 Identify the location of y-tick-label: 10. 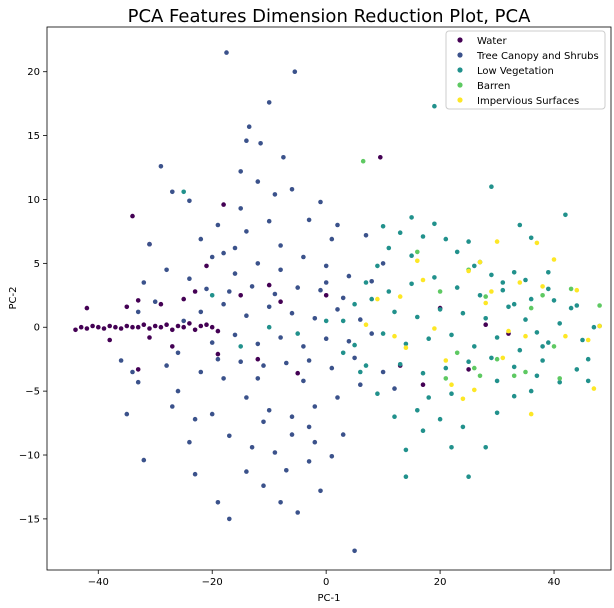
(33, 200).